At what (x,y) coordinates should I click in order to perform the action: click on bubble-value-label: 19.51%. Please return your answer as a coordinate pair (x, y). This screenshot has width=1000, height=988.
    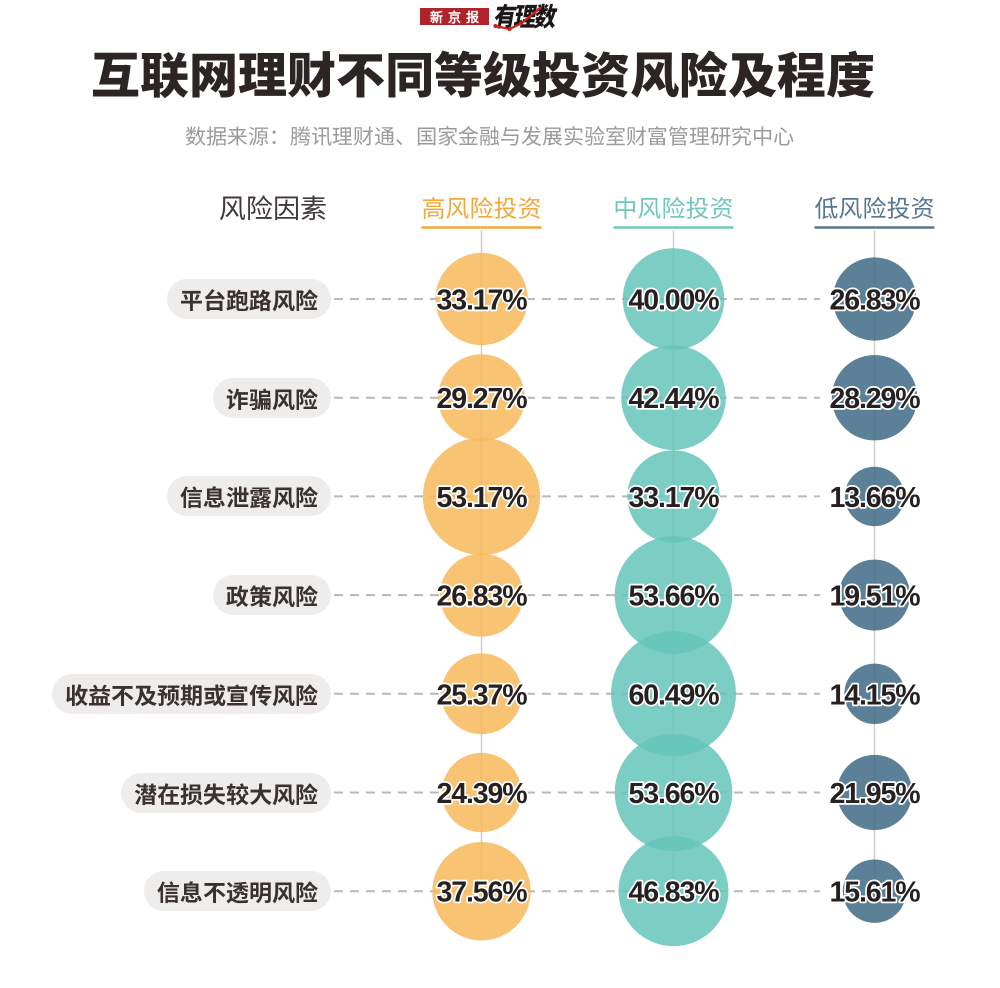
    Looking at the image, I should click on (874, 597).